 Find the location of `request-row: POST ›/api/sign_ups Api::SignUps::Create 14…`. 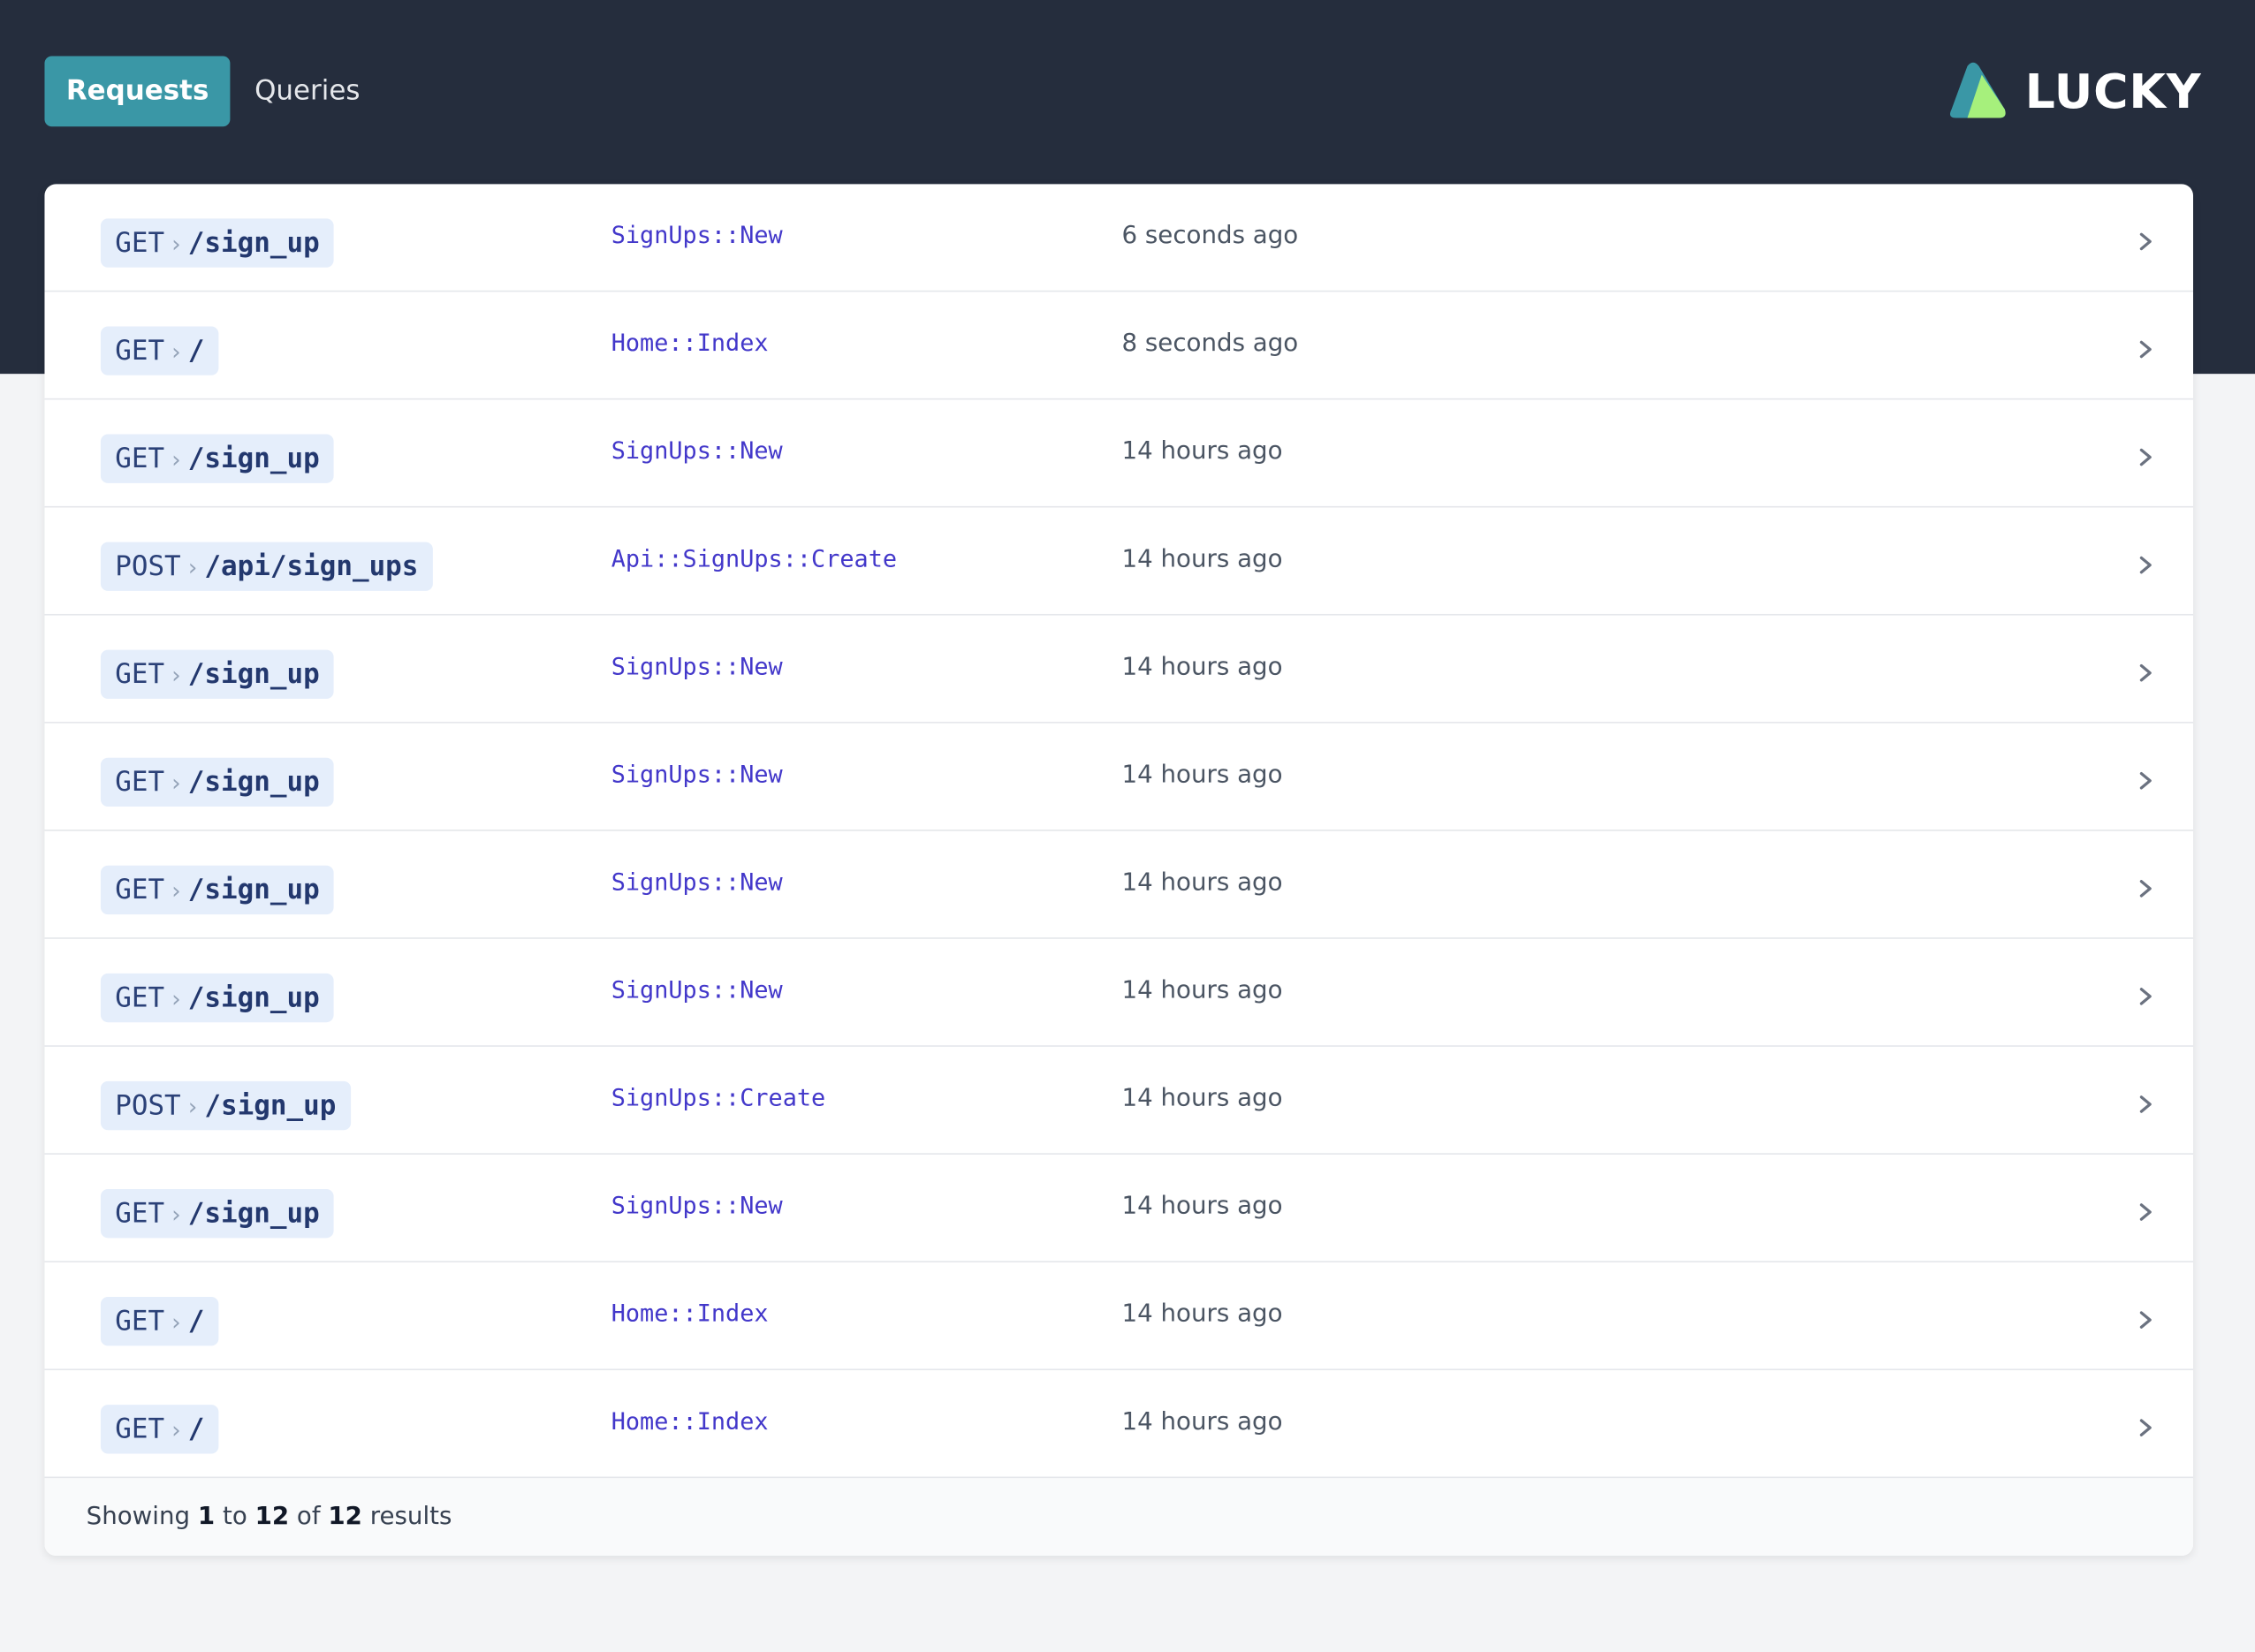

request-row: POST ›/api/sign_ups Api::SignUps::Create 14… is located at coordinates (1119, 562).